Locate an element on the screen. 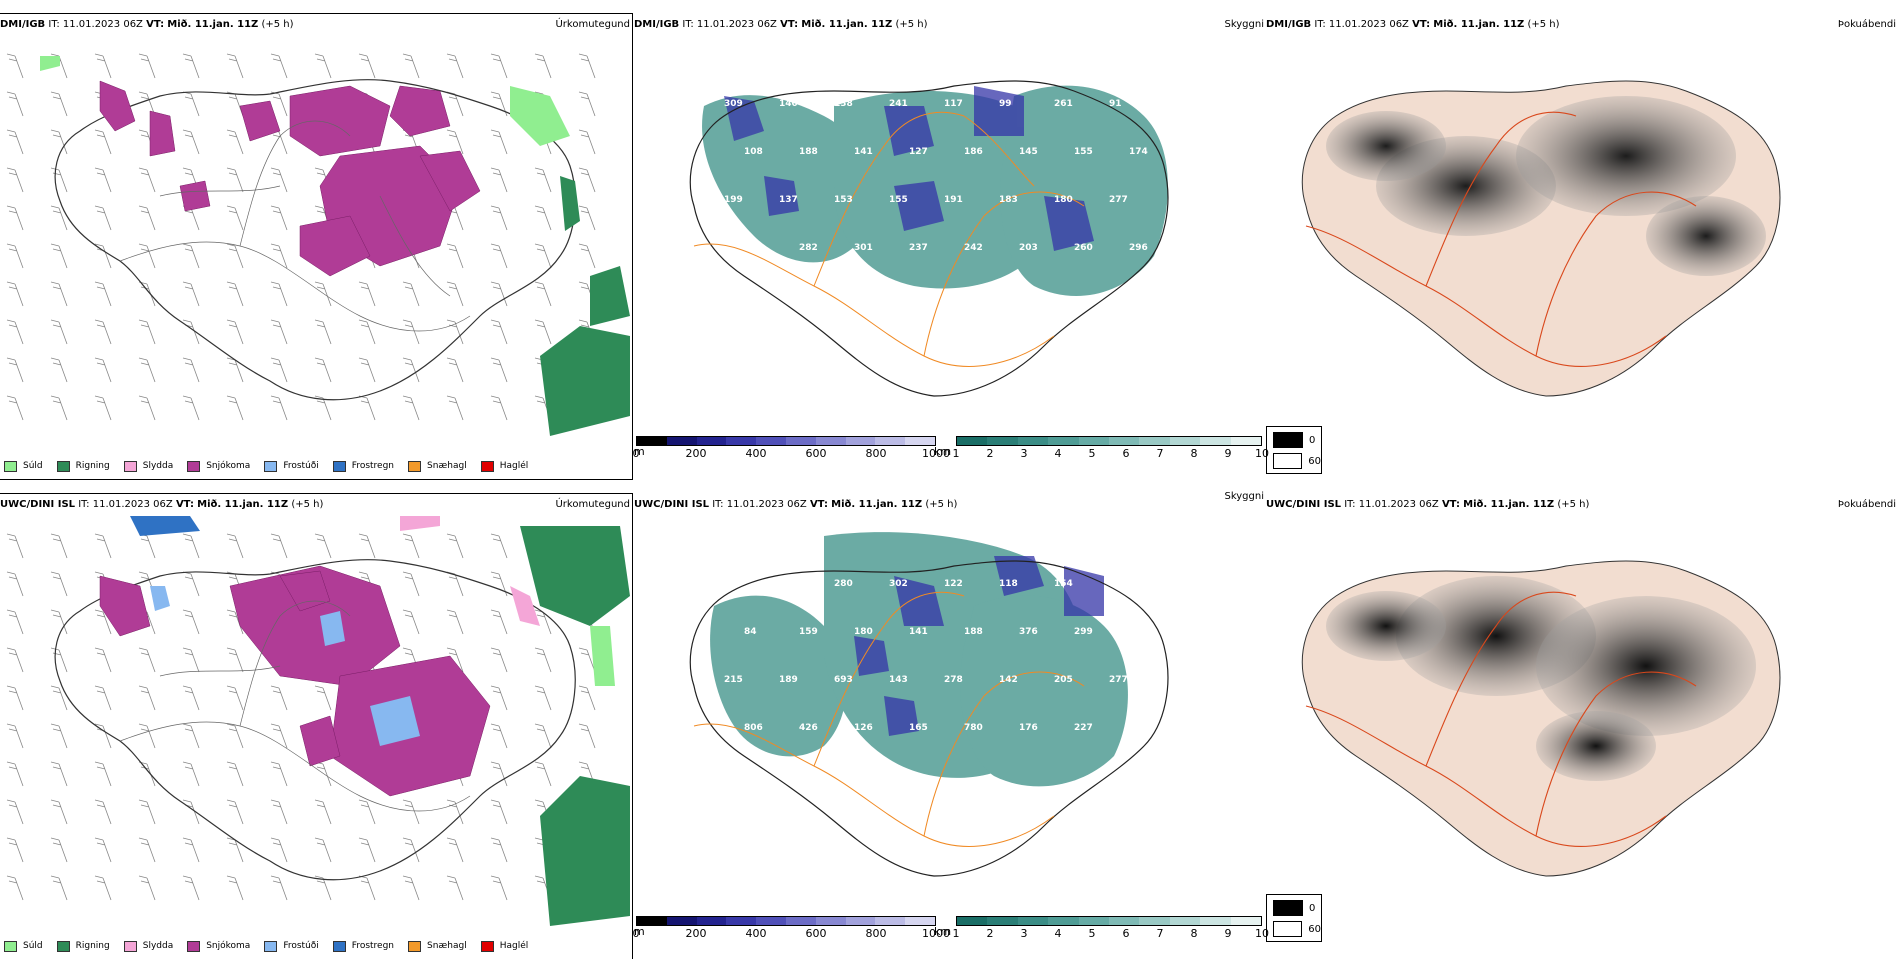 This screenshot has height=959, width=1900. road-network is located at coordinates (295, 226).